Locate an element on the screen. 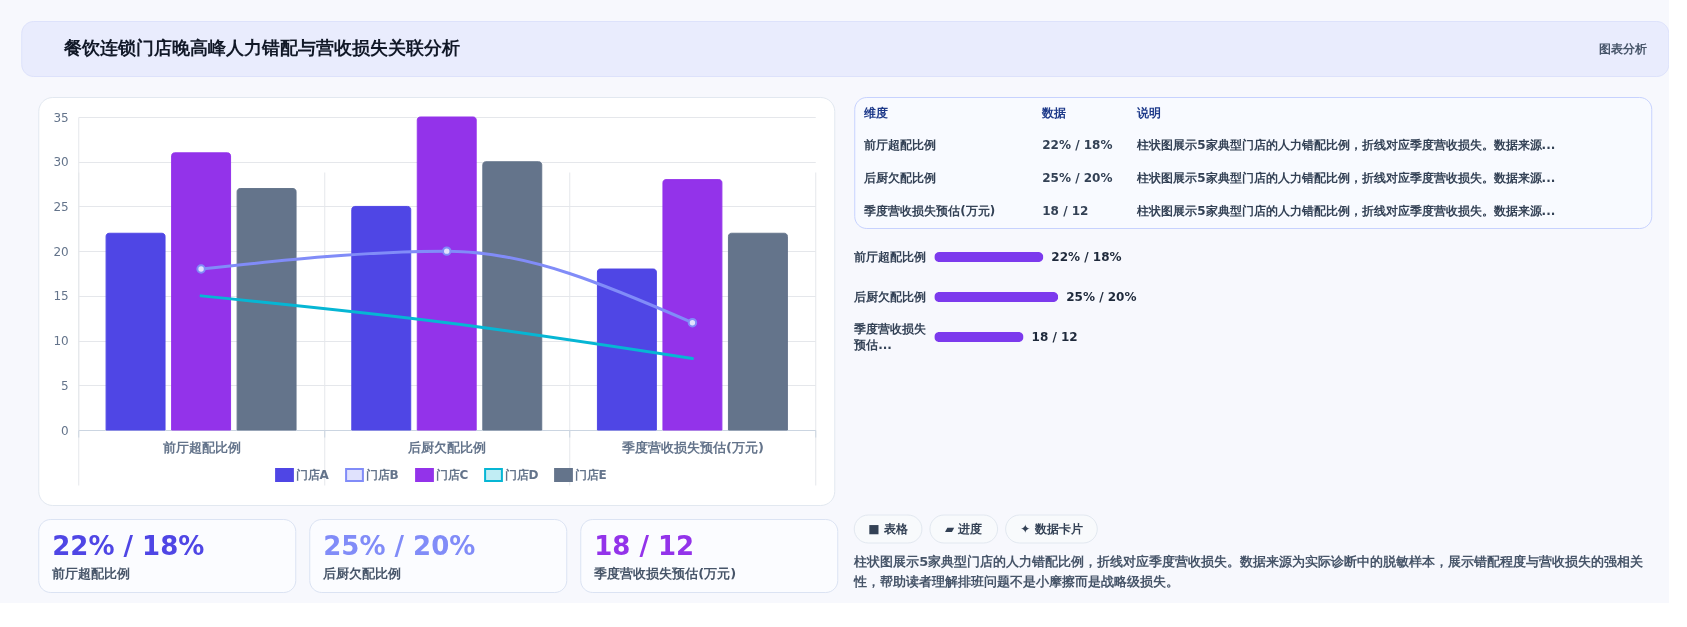 The image size is (1687, 627). legend-label: 门店C is located at coordinates (452, 475).